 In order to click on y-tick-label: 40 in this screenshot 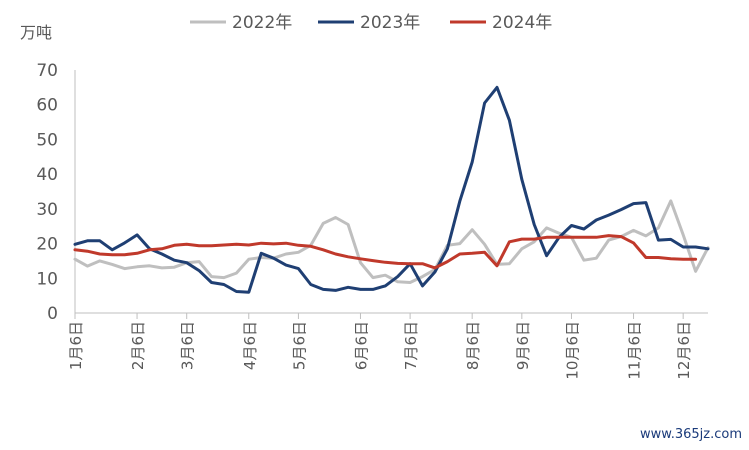, I will do `click(47, 175)`.